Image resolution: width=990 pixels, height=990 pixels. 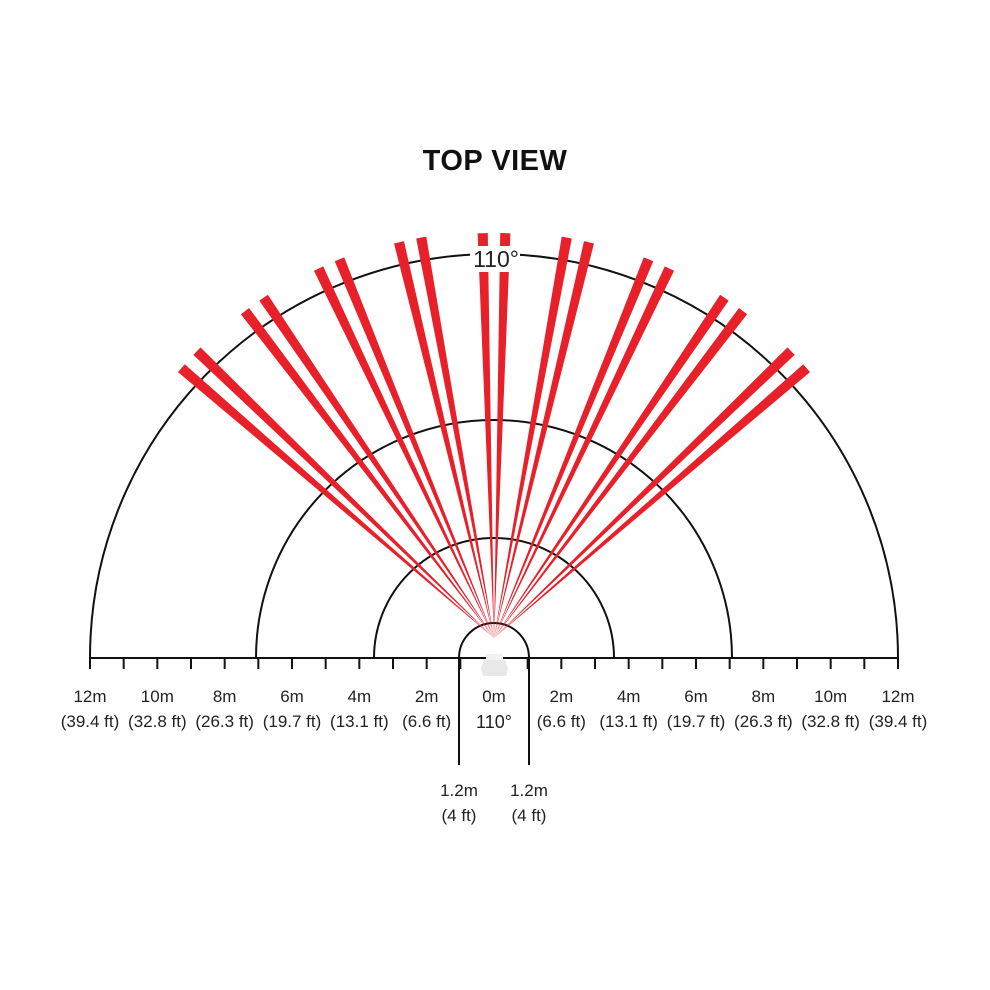 What do you see at coordinates (494, 722) in the screenshot?
I see `center-angle-label: 110°` at bounding box center [494, 722].